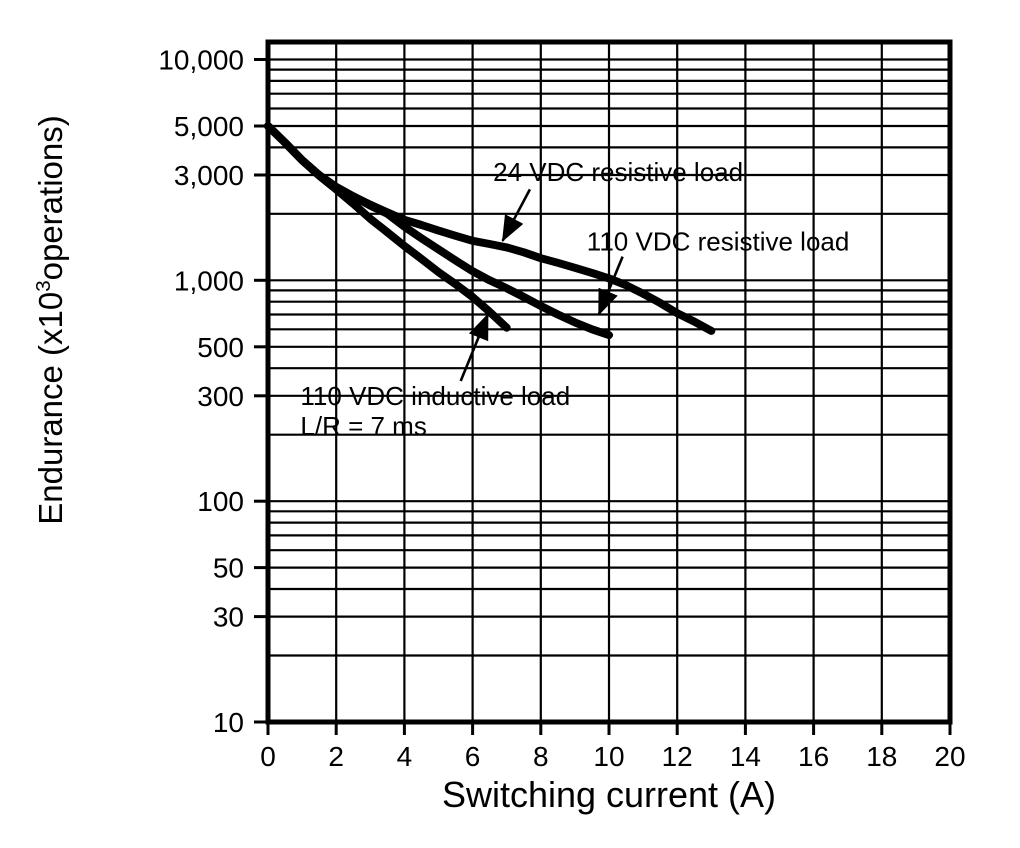  I want to click on label-110vdc-resistive: 110 VDC resistive load, so click(718, 241).